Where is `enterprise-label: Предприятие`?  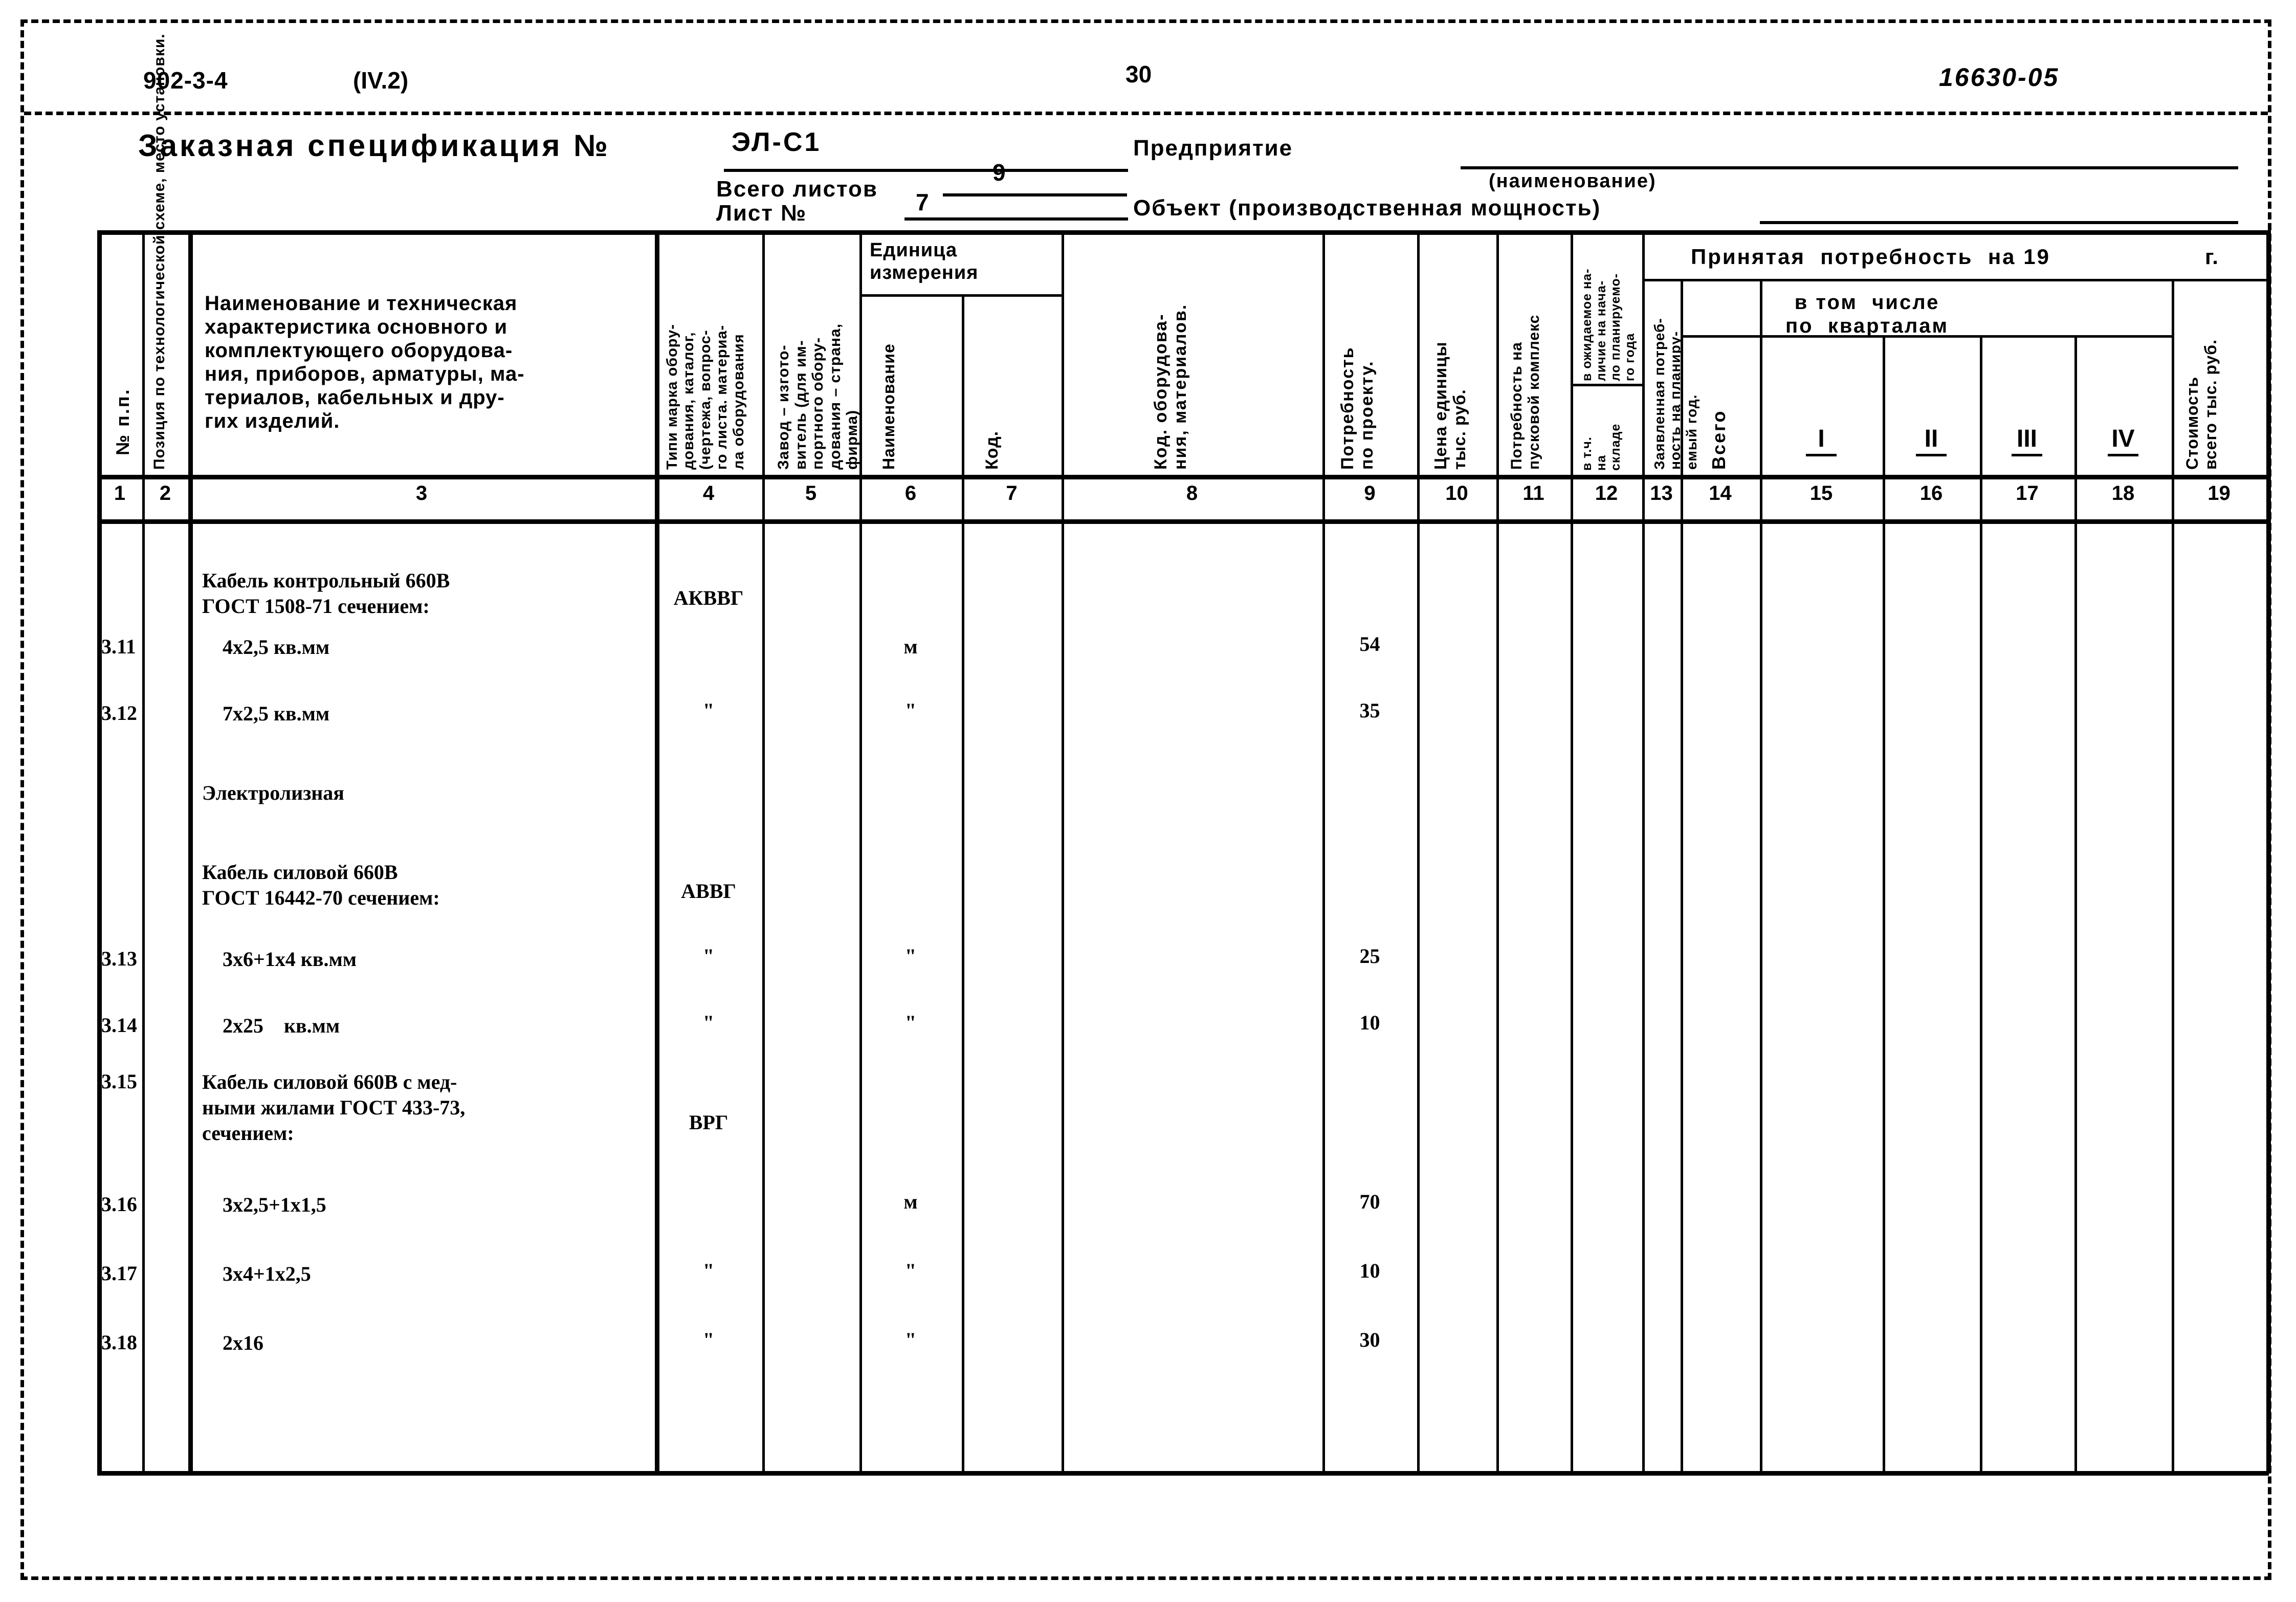 enterprise-label: Предприятие is located at coordinates (1213, 148).